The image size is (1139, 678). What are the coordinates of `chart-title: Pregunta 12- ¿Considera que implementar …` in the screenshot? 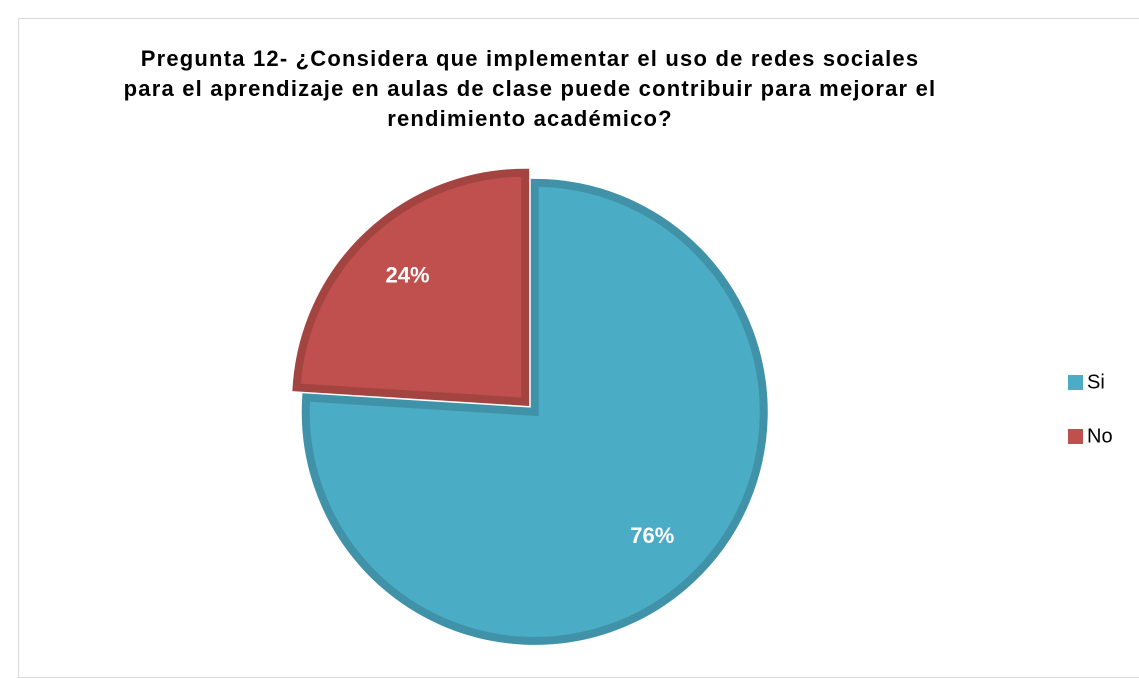 It's located at (530, 88).